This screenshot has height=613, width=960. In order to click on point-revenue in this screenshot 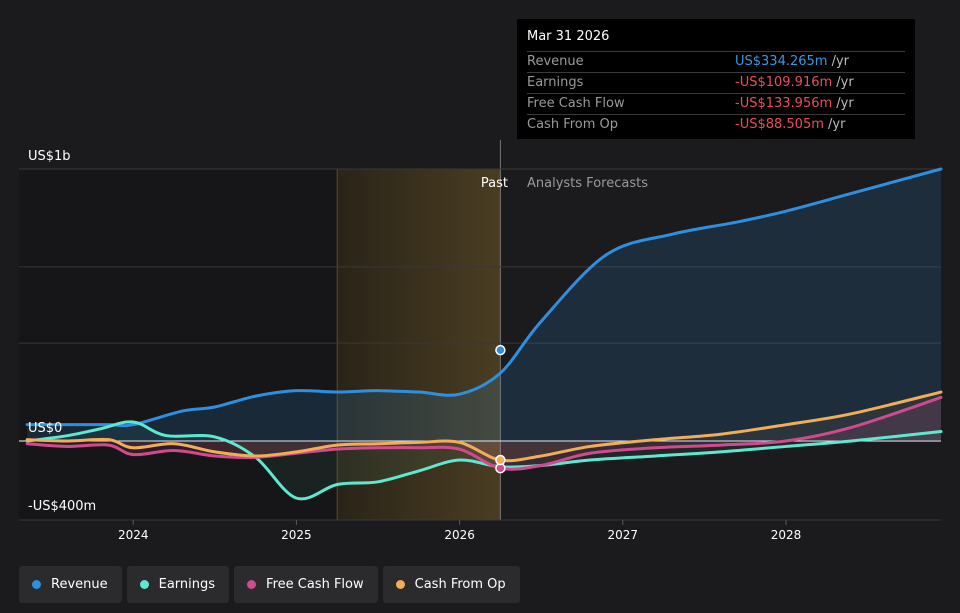, I will do `click(500, 350)`.